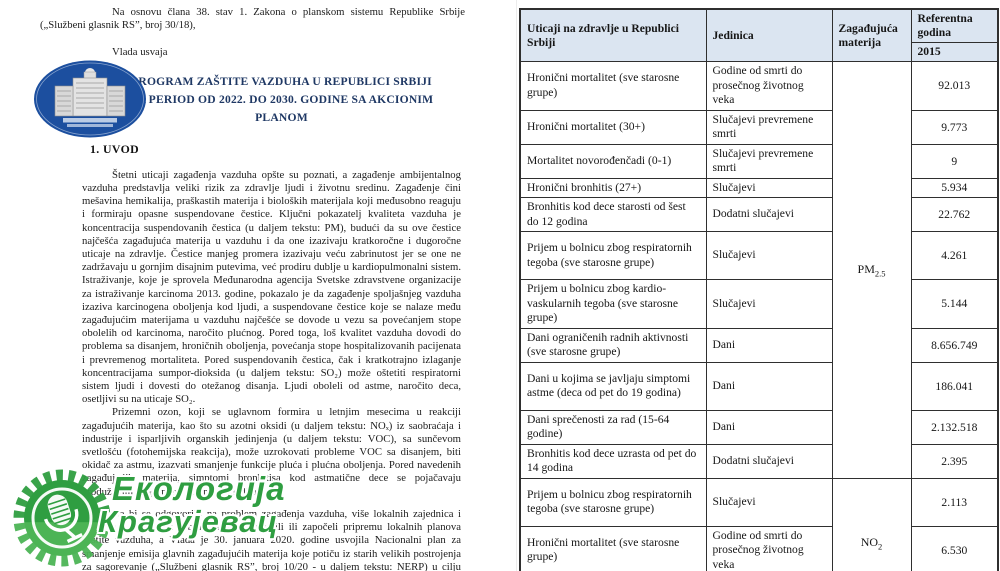  I want to click on header-year-2015: 2015, so click(954, 52).